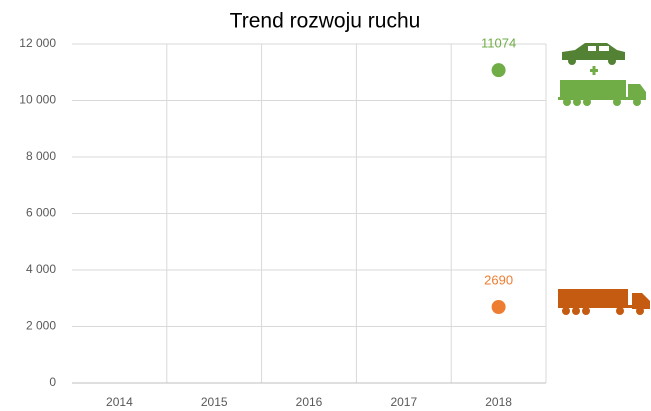 This screenshot has width=651, height=411. What do you see at coordinates (119, 402) in the screenshot?
I see `x-tick-label: 2014` at bounding box center [119, 402].